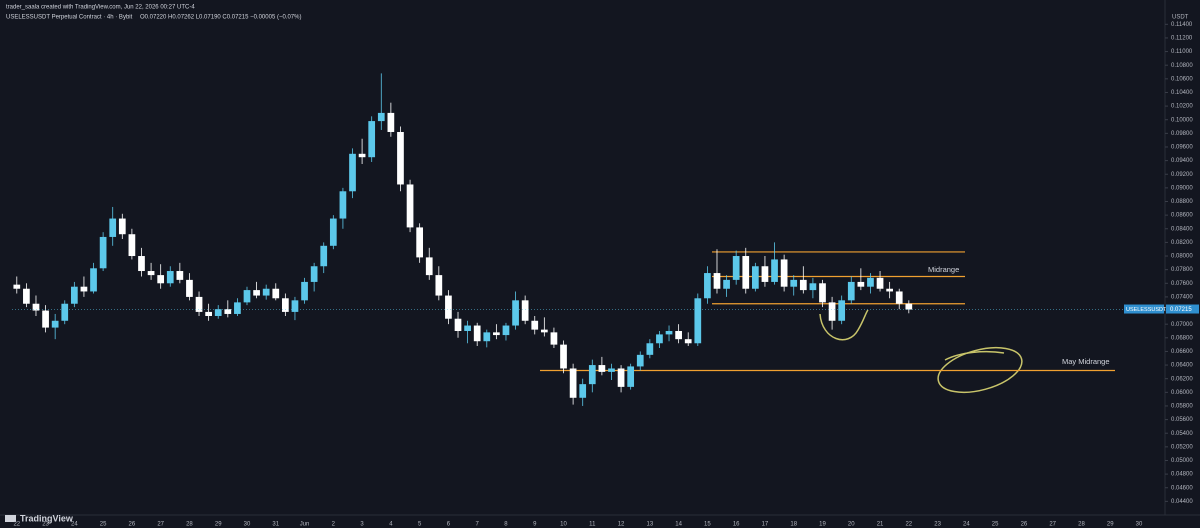 The image size is (1200, 528). What do you see at coordinates (1182, 79) in the screenshot?
I see `y-tick-label: 0.10600` at bounding box center [1182, 79].